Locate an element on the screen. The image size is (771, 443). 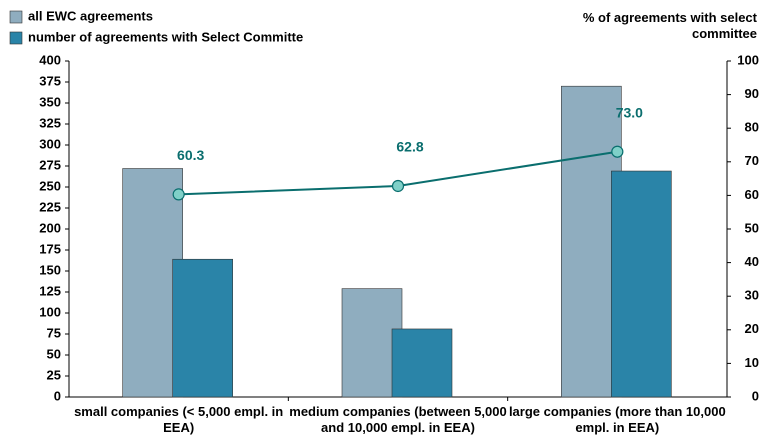
y2-tick-label: 10 is located at coordinates (752, 362).